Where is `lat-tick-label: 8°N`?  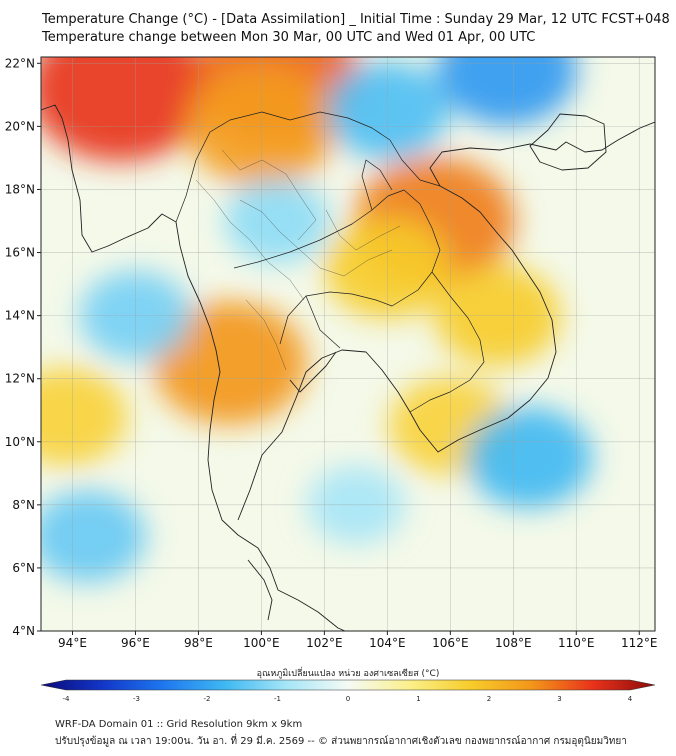 lat-tick-label: 8°N is located at coordinates (23, 505).